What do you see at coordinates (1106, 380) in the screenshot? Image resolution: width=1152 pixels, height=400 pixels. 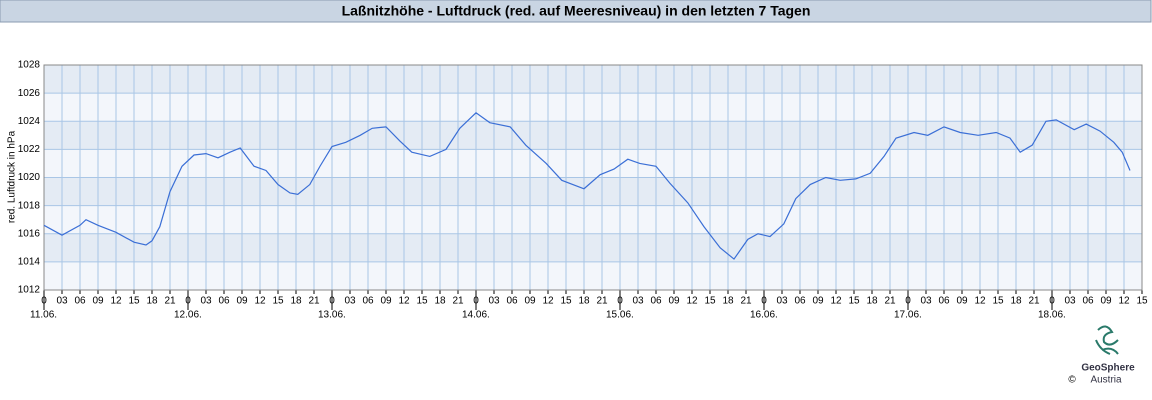 I see `logo-sub: Austria` at bounding box center [1106, 380].